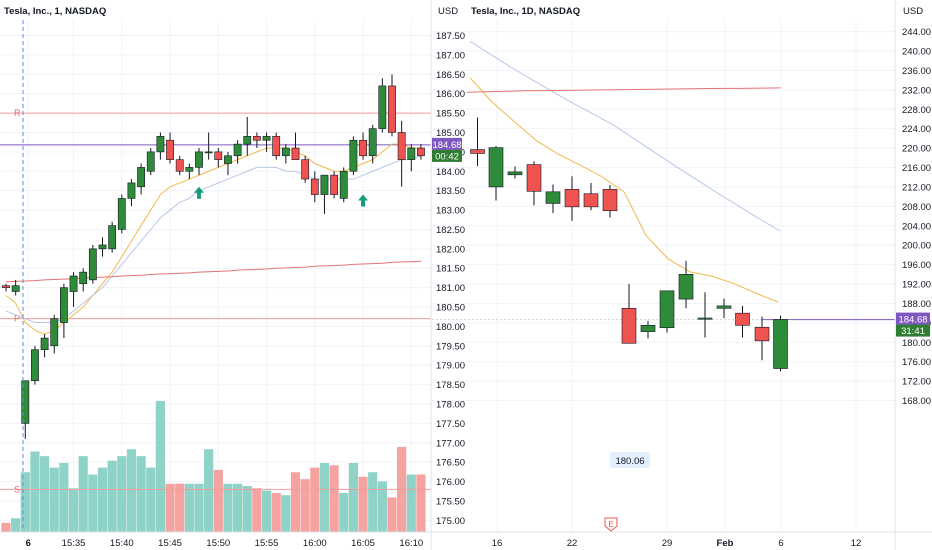  I want to click on daily-price-tick: 236.00, so click(916, 71).